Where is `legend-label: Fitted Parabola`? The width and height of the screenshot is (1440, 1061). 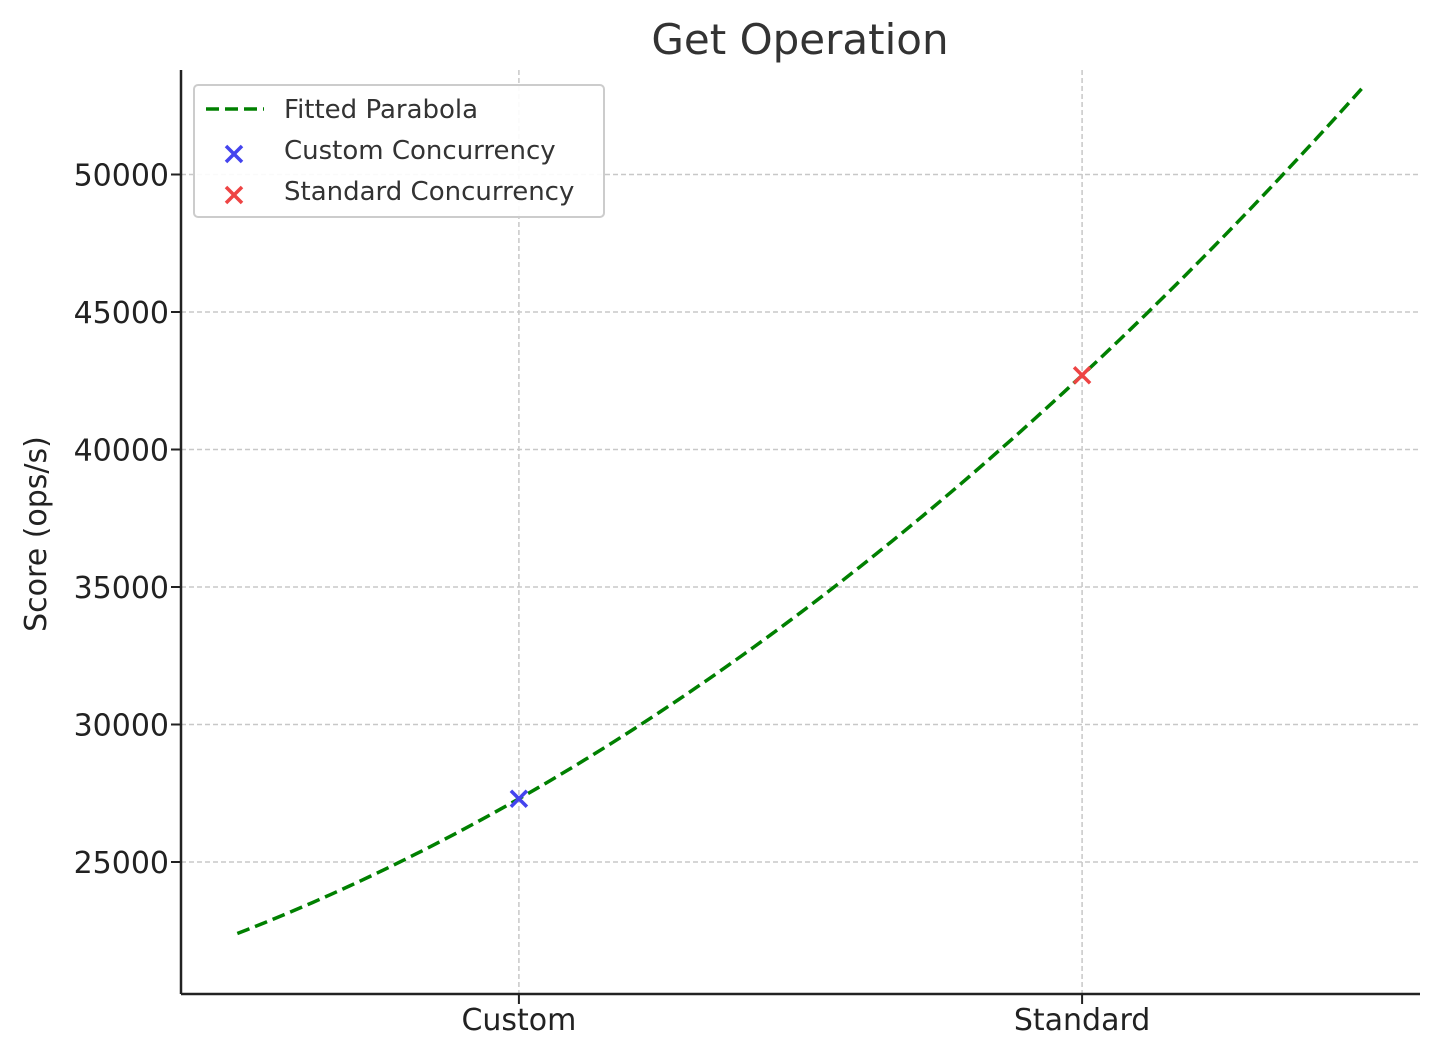 legend-label: Fitted Parabola is located at coordinates (381, 110).